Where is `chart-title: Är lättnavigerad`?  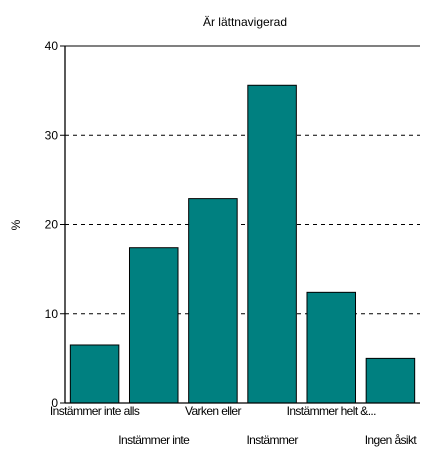
chart-title: Är lättnavigerad is located at coordinates (245, 22).